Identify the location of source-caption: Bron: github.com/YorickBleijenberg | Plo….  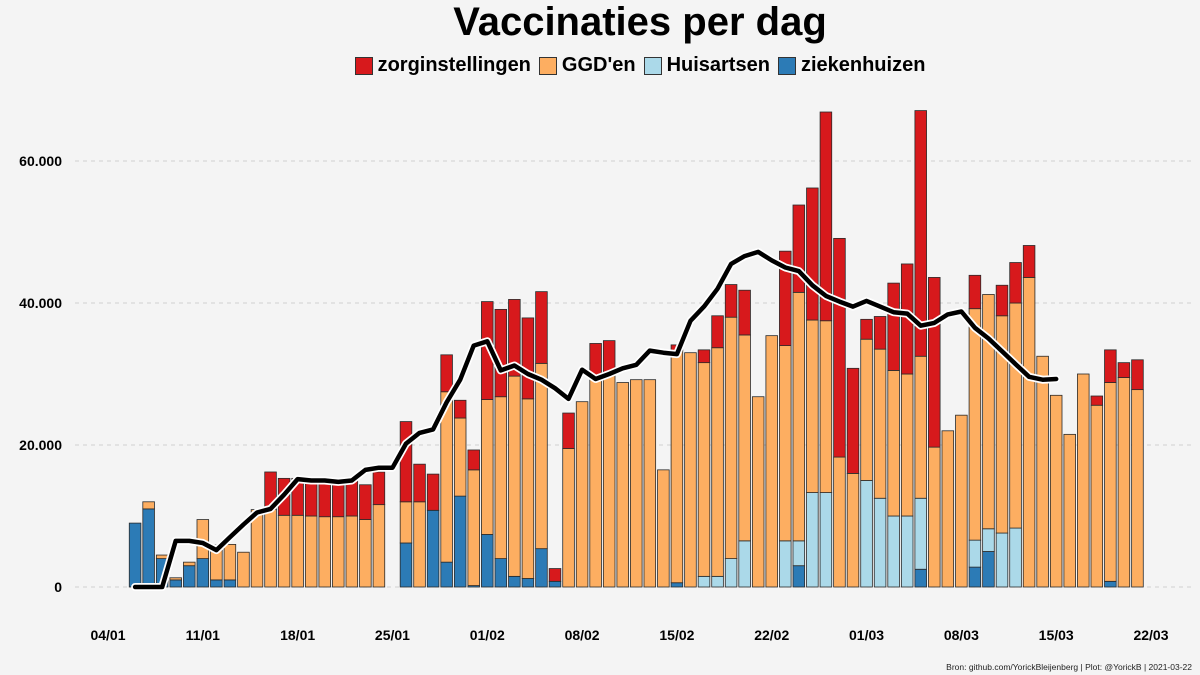
(1069, 667).